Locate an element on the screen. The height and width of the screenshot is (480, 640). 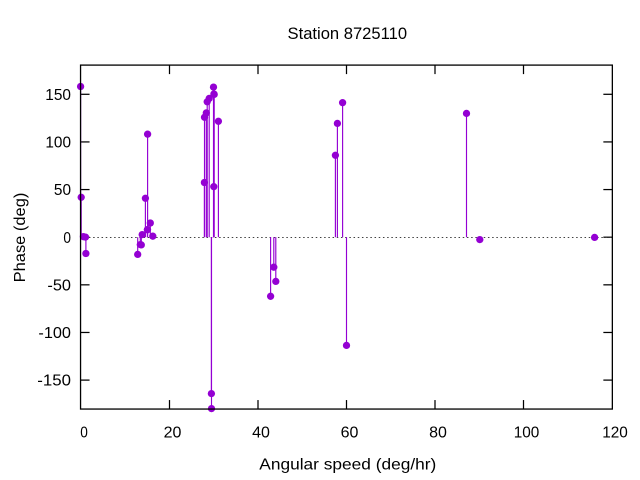
svg-text: -50 is located at coordinates (59, 285).